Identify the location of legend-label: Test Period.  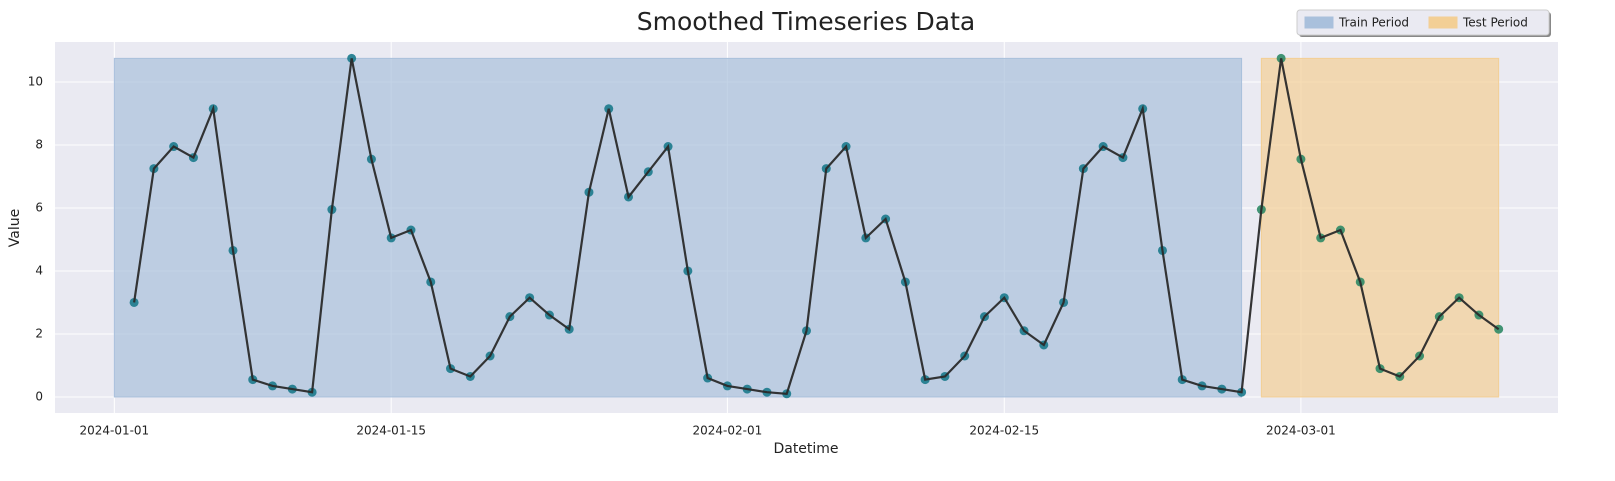
(1495, 23).